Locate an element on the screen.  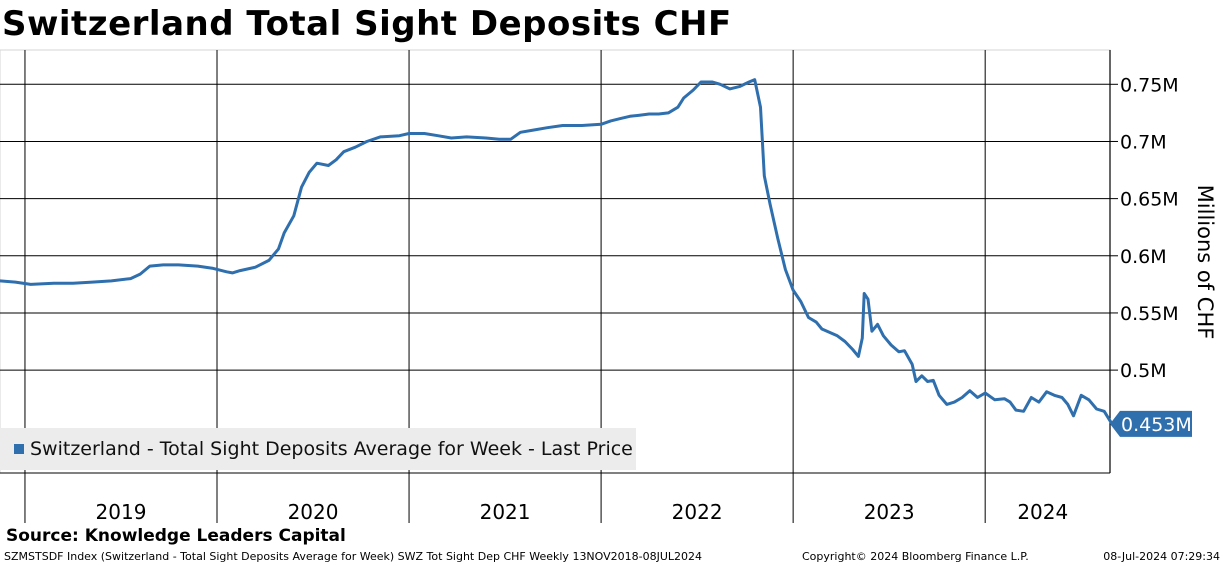
chart-title: Switzerland Total Sight Deposits CHF is located at coordinates (367, 24).